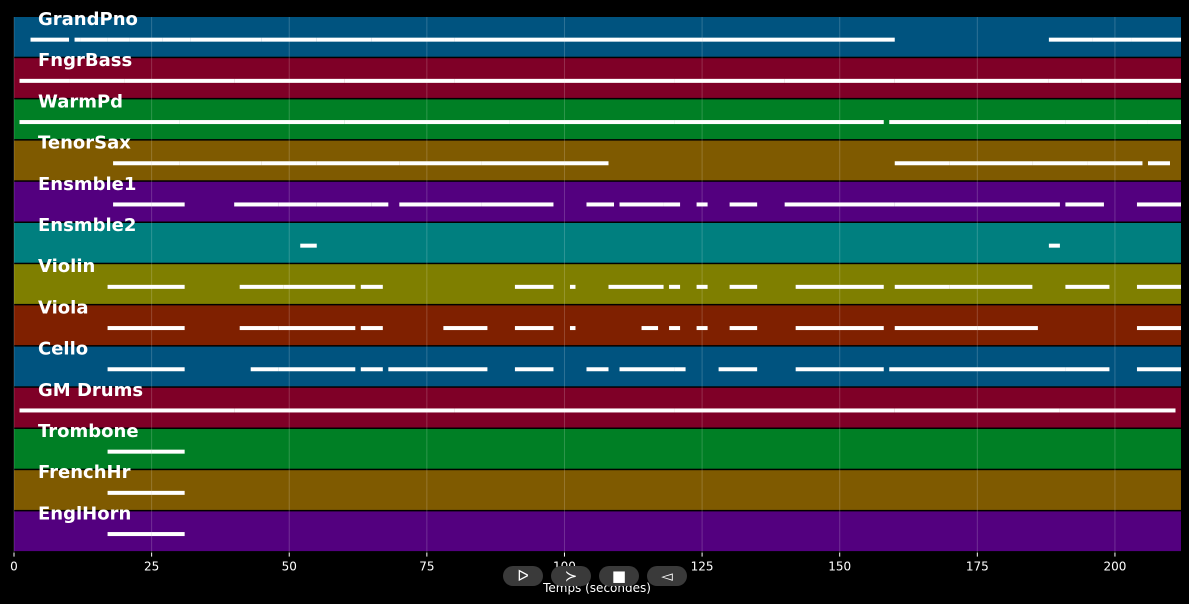 This screenshot has height=604, width=1189. What do you see at coordinates (88, 431) in the screenshot?
I see `track-label-10: Trombone` at bounding box center [88, 431].